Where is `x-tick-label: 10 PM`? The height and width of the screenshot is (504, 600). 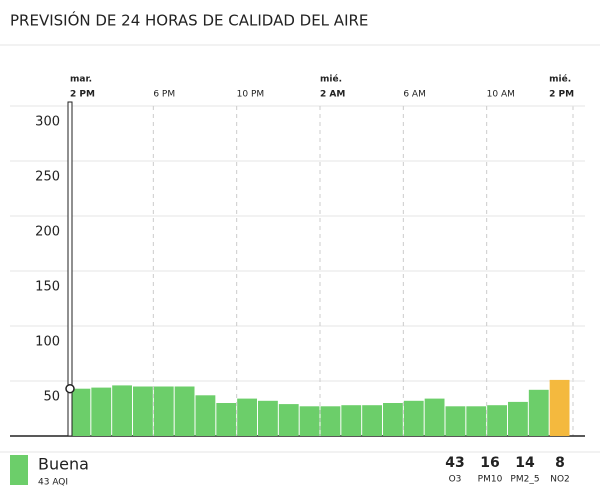 x-tick-label: 10 PM is located at coordinates (251, 95).